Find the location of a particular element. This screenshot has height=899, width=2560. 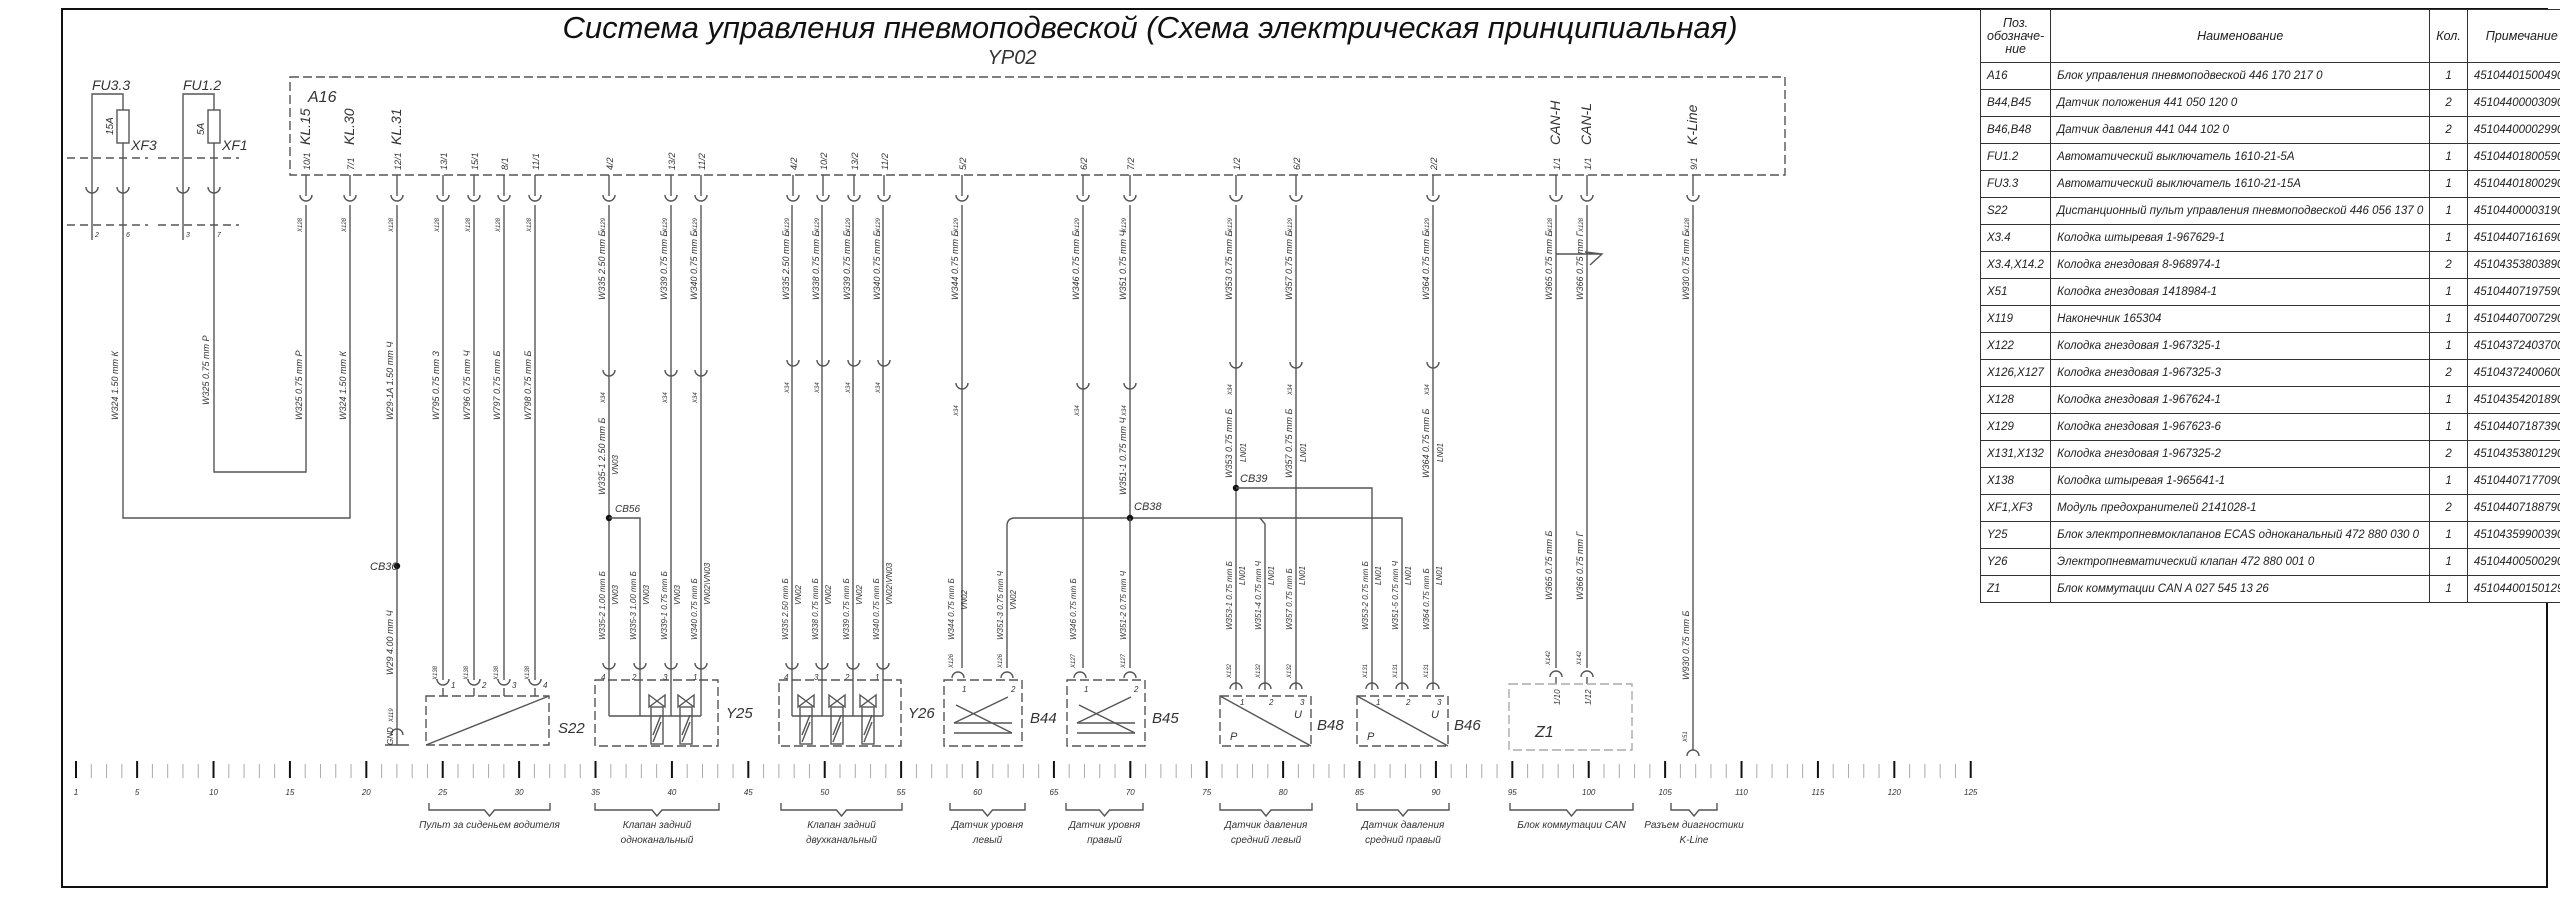

cell-qty: 2 is located at coordinates (2448, 454).